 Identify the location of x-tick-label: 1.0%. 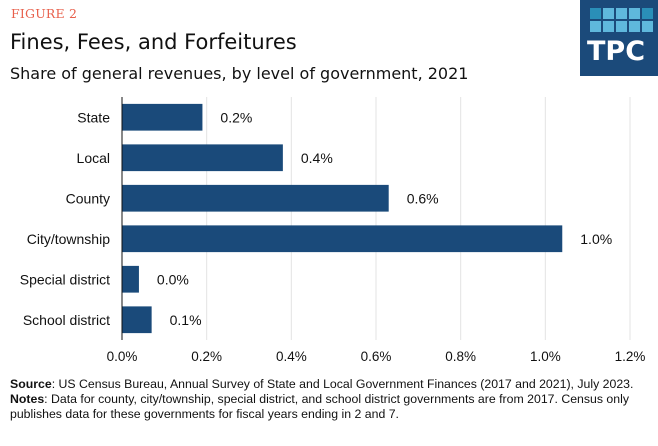
(545, 356).